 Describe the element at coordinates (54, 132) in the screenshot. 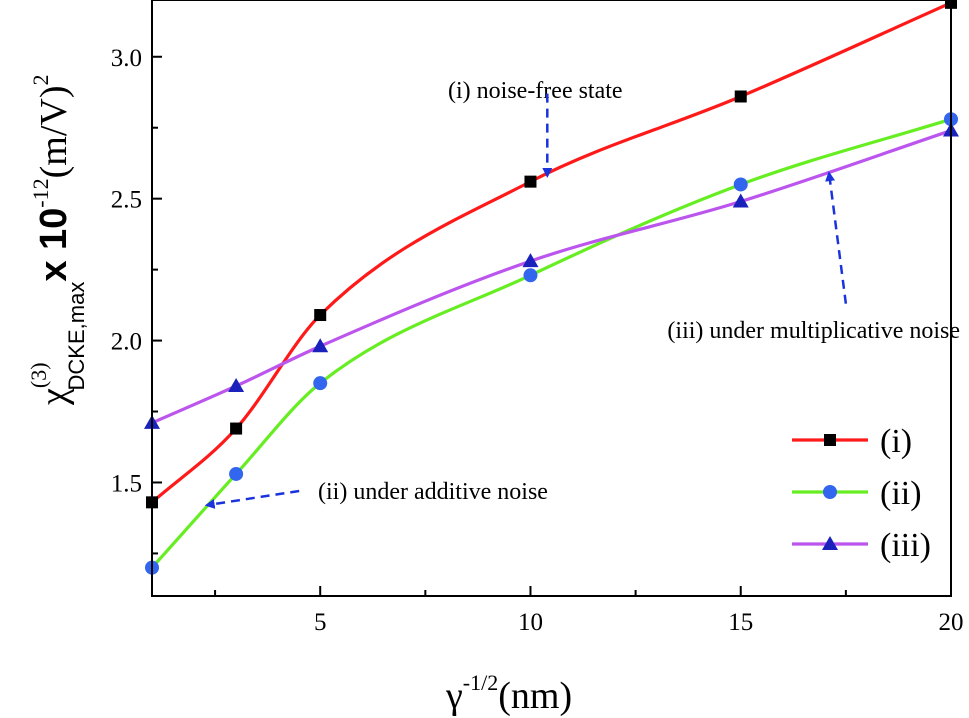

I see `y-axis-unit: (m/V)` at that location.